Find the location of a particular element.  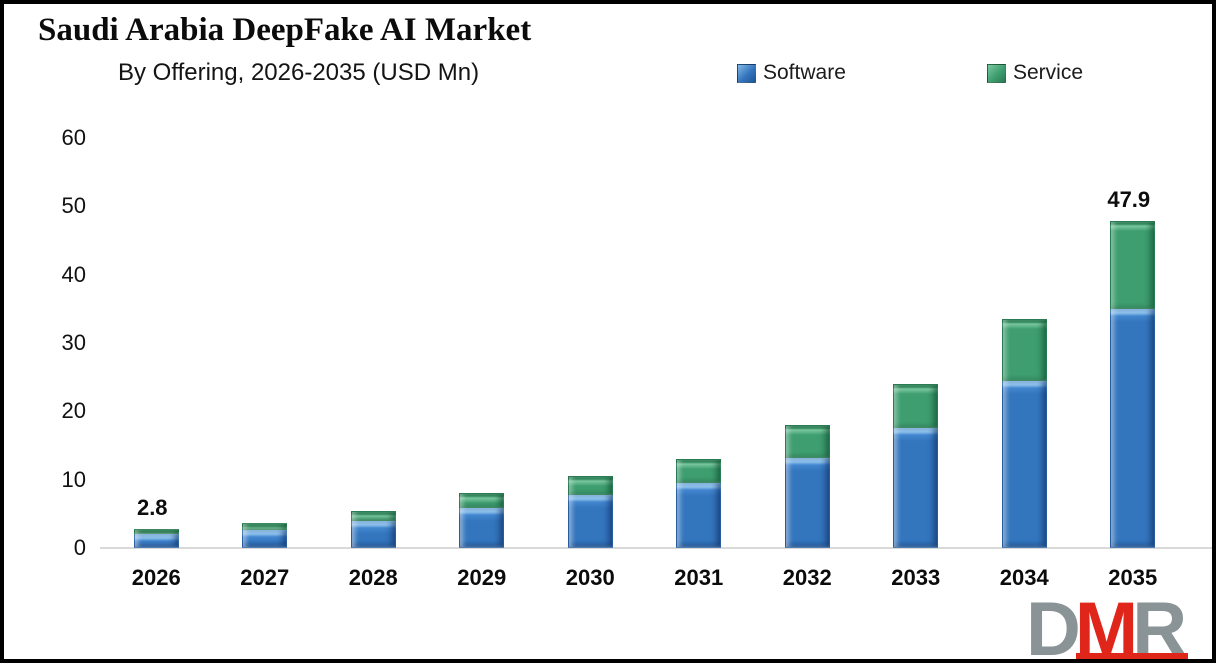

x-axis-label-2026: 2026 is located at coordinates (156, 577).